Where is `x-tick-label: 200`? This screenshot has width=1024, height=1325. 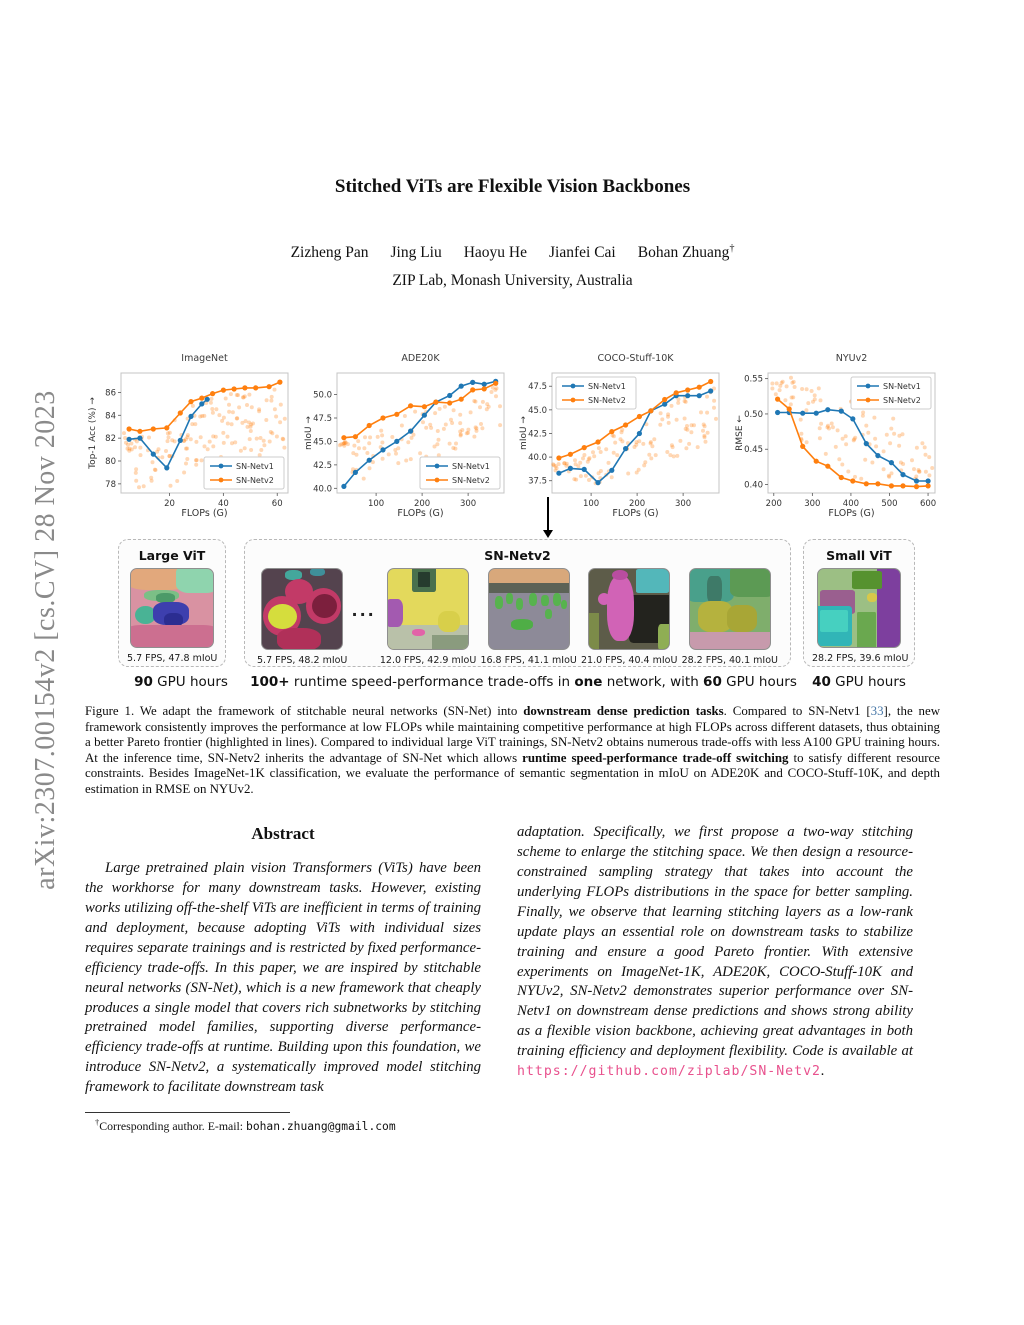 x-tick-label: 200 is located at coordinates (637, 504).